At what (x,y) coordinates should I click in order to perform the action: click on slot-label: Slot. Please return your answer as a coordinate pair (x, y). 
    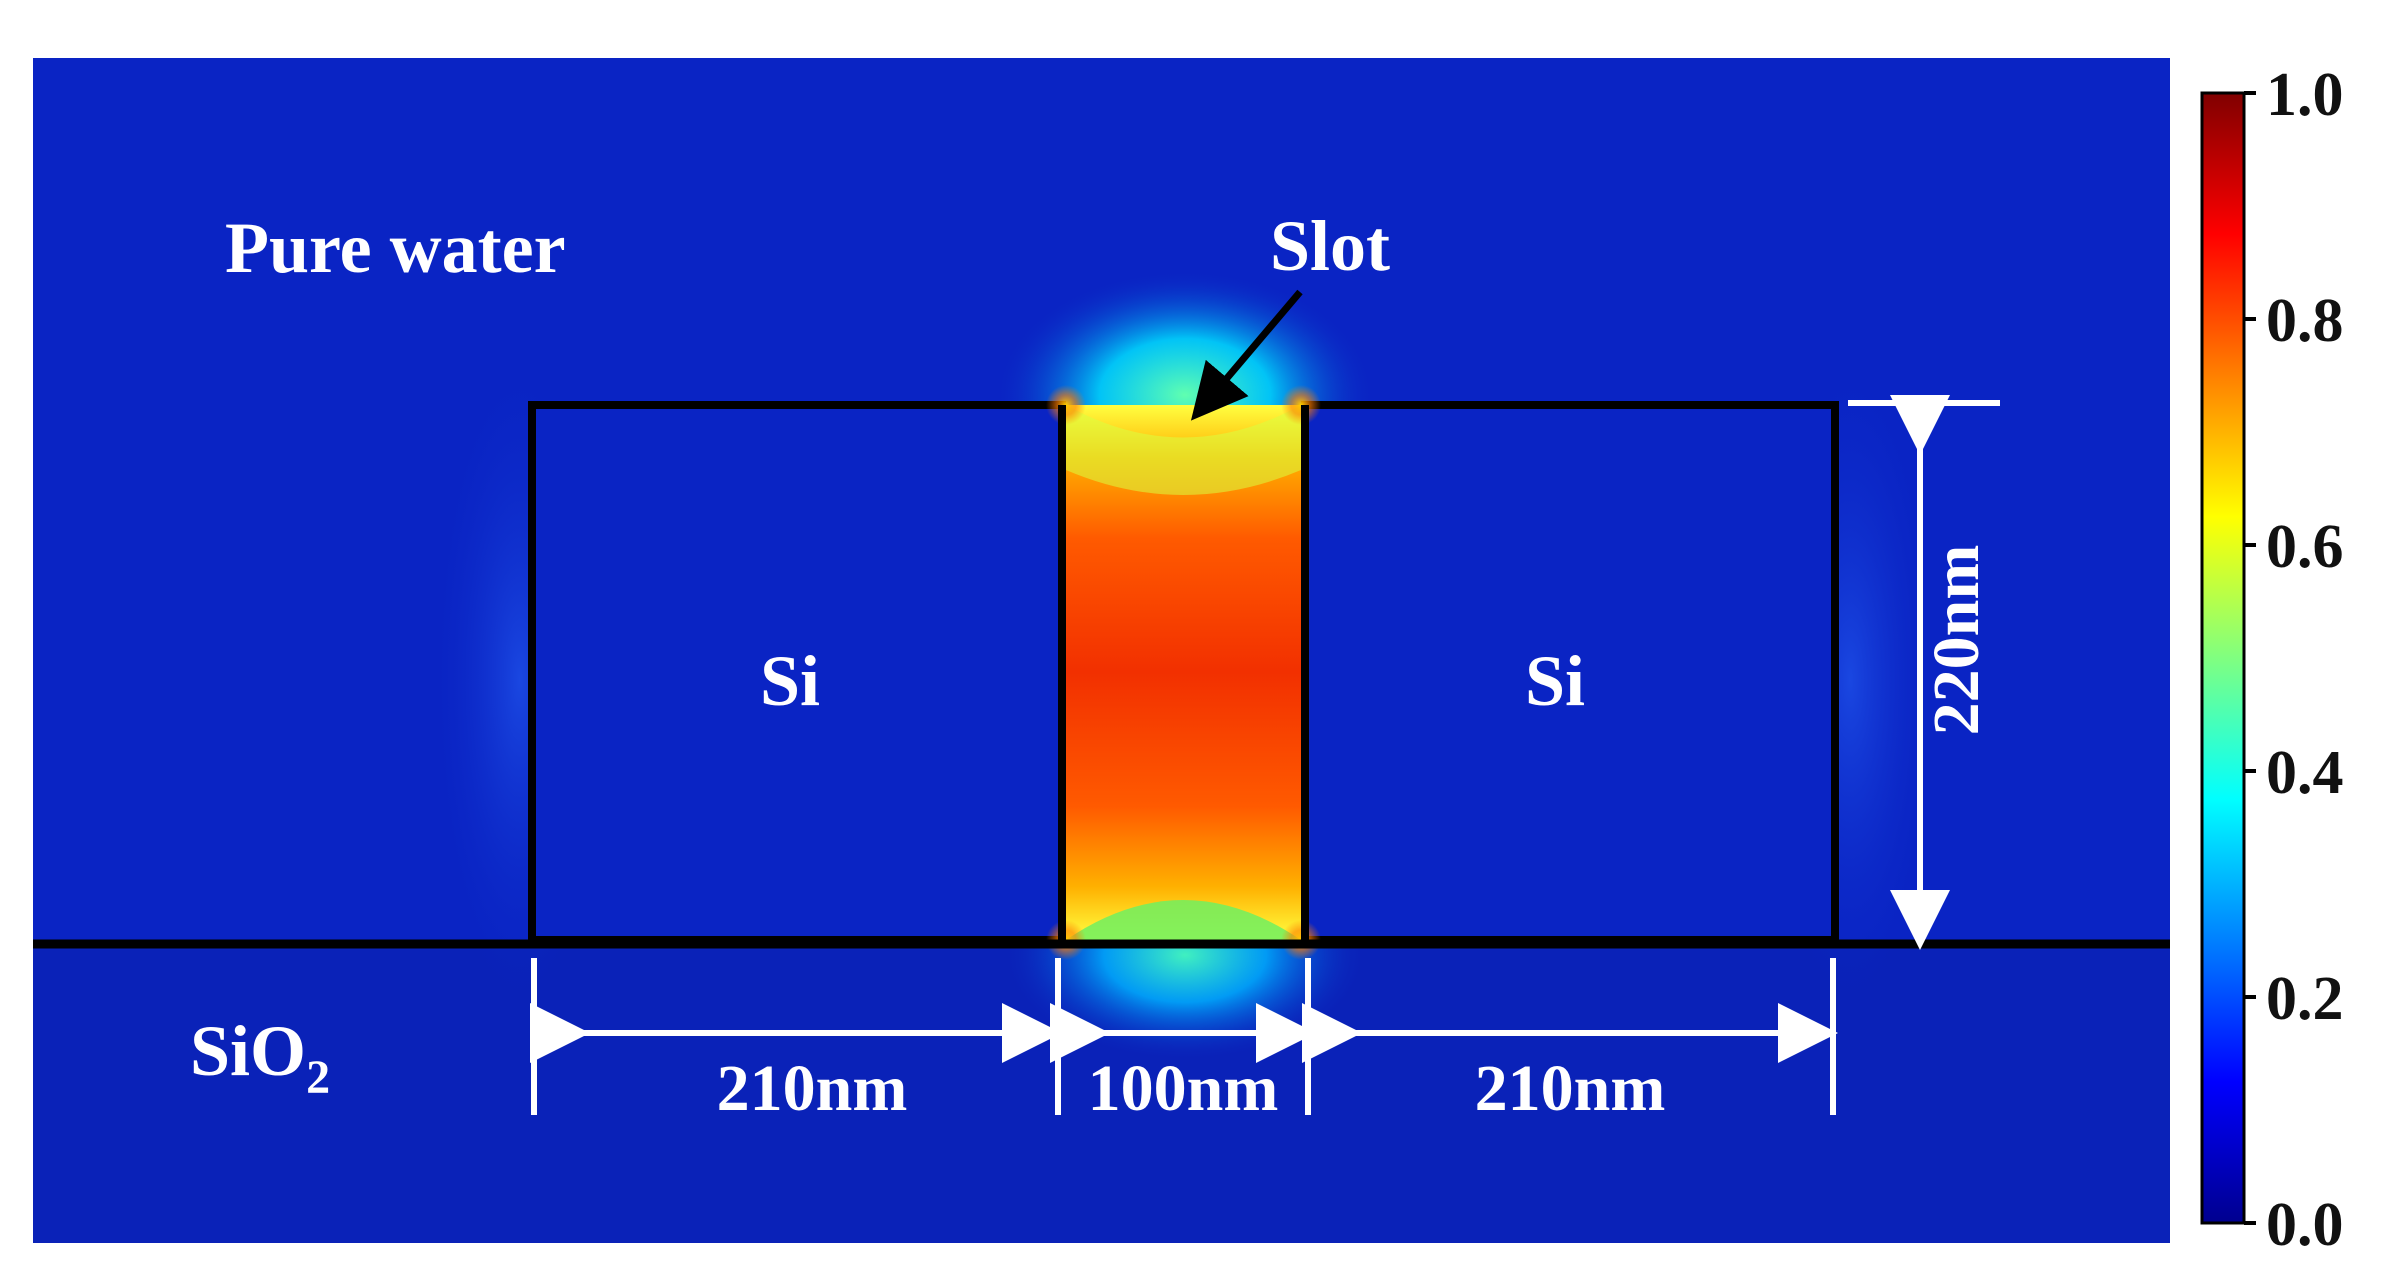
    Looking at the image, I should click on (1330, 246).